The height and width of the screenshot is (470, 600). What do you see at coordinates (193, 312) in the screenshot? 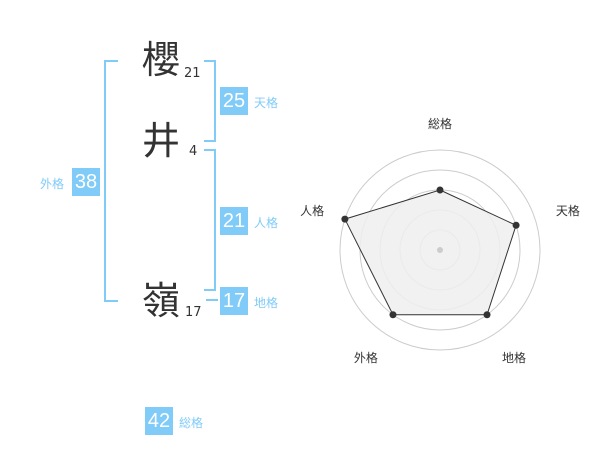
I see `stroke-count-3: 17` at bounding box center [193, 312].